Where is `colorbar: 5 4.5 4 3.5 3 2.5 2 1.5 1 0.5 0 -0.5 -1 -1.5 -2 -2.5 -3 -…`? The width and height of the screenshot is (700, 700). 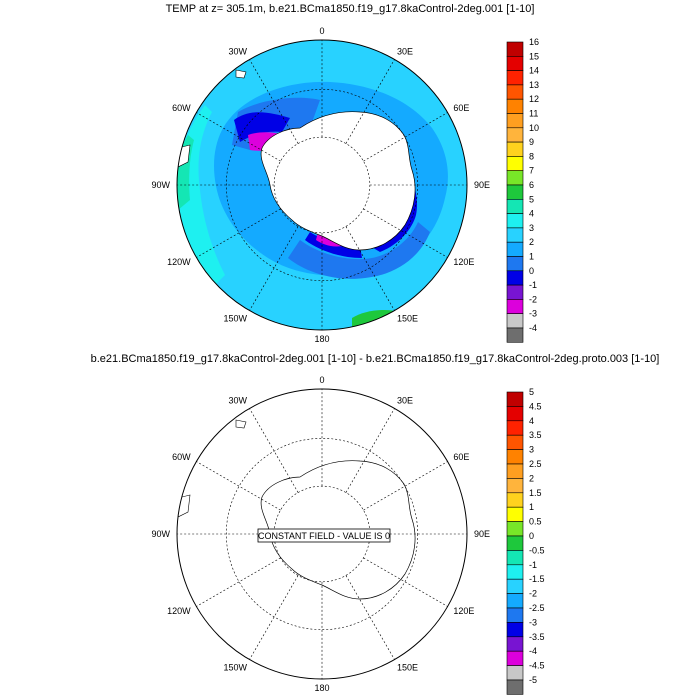
colorbar: 5 4.5 4 3.5 3 2.5 2 1.5 1 0.5 0 -0.5 -1 -1.5 -2 -2.5 -3 -… is located at coordinates (525, 541).